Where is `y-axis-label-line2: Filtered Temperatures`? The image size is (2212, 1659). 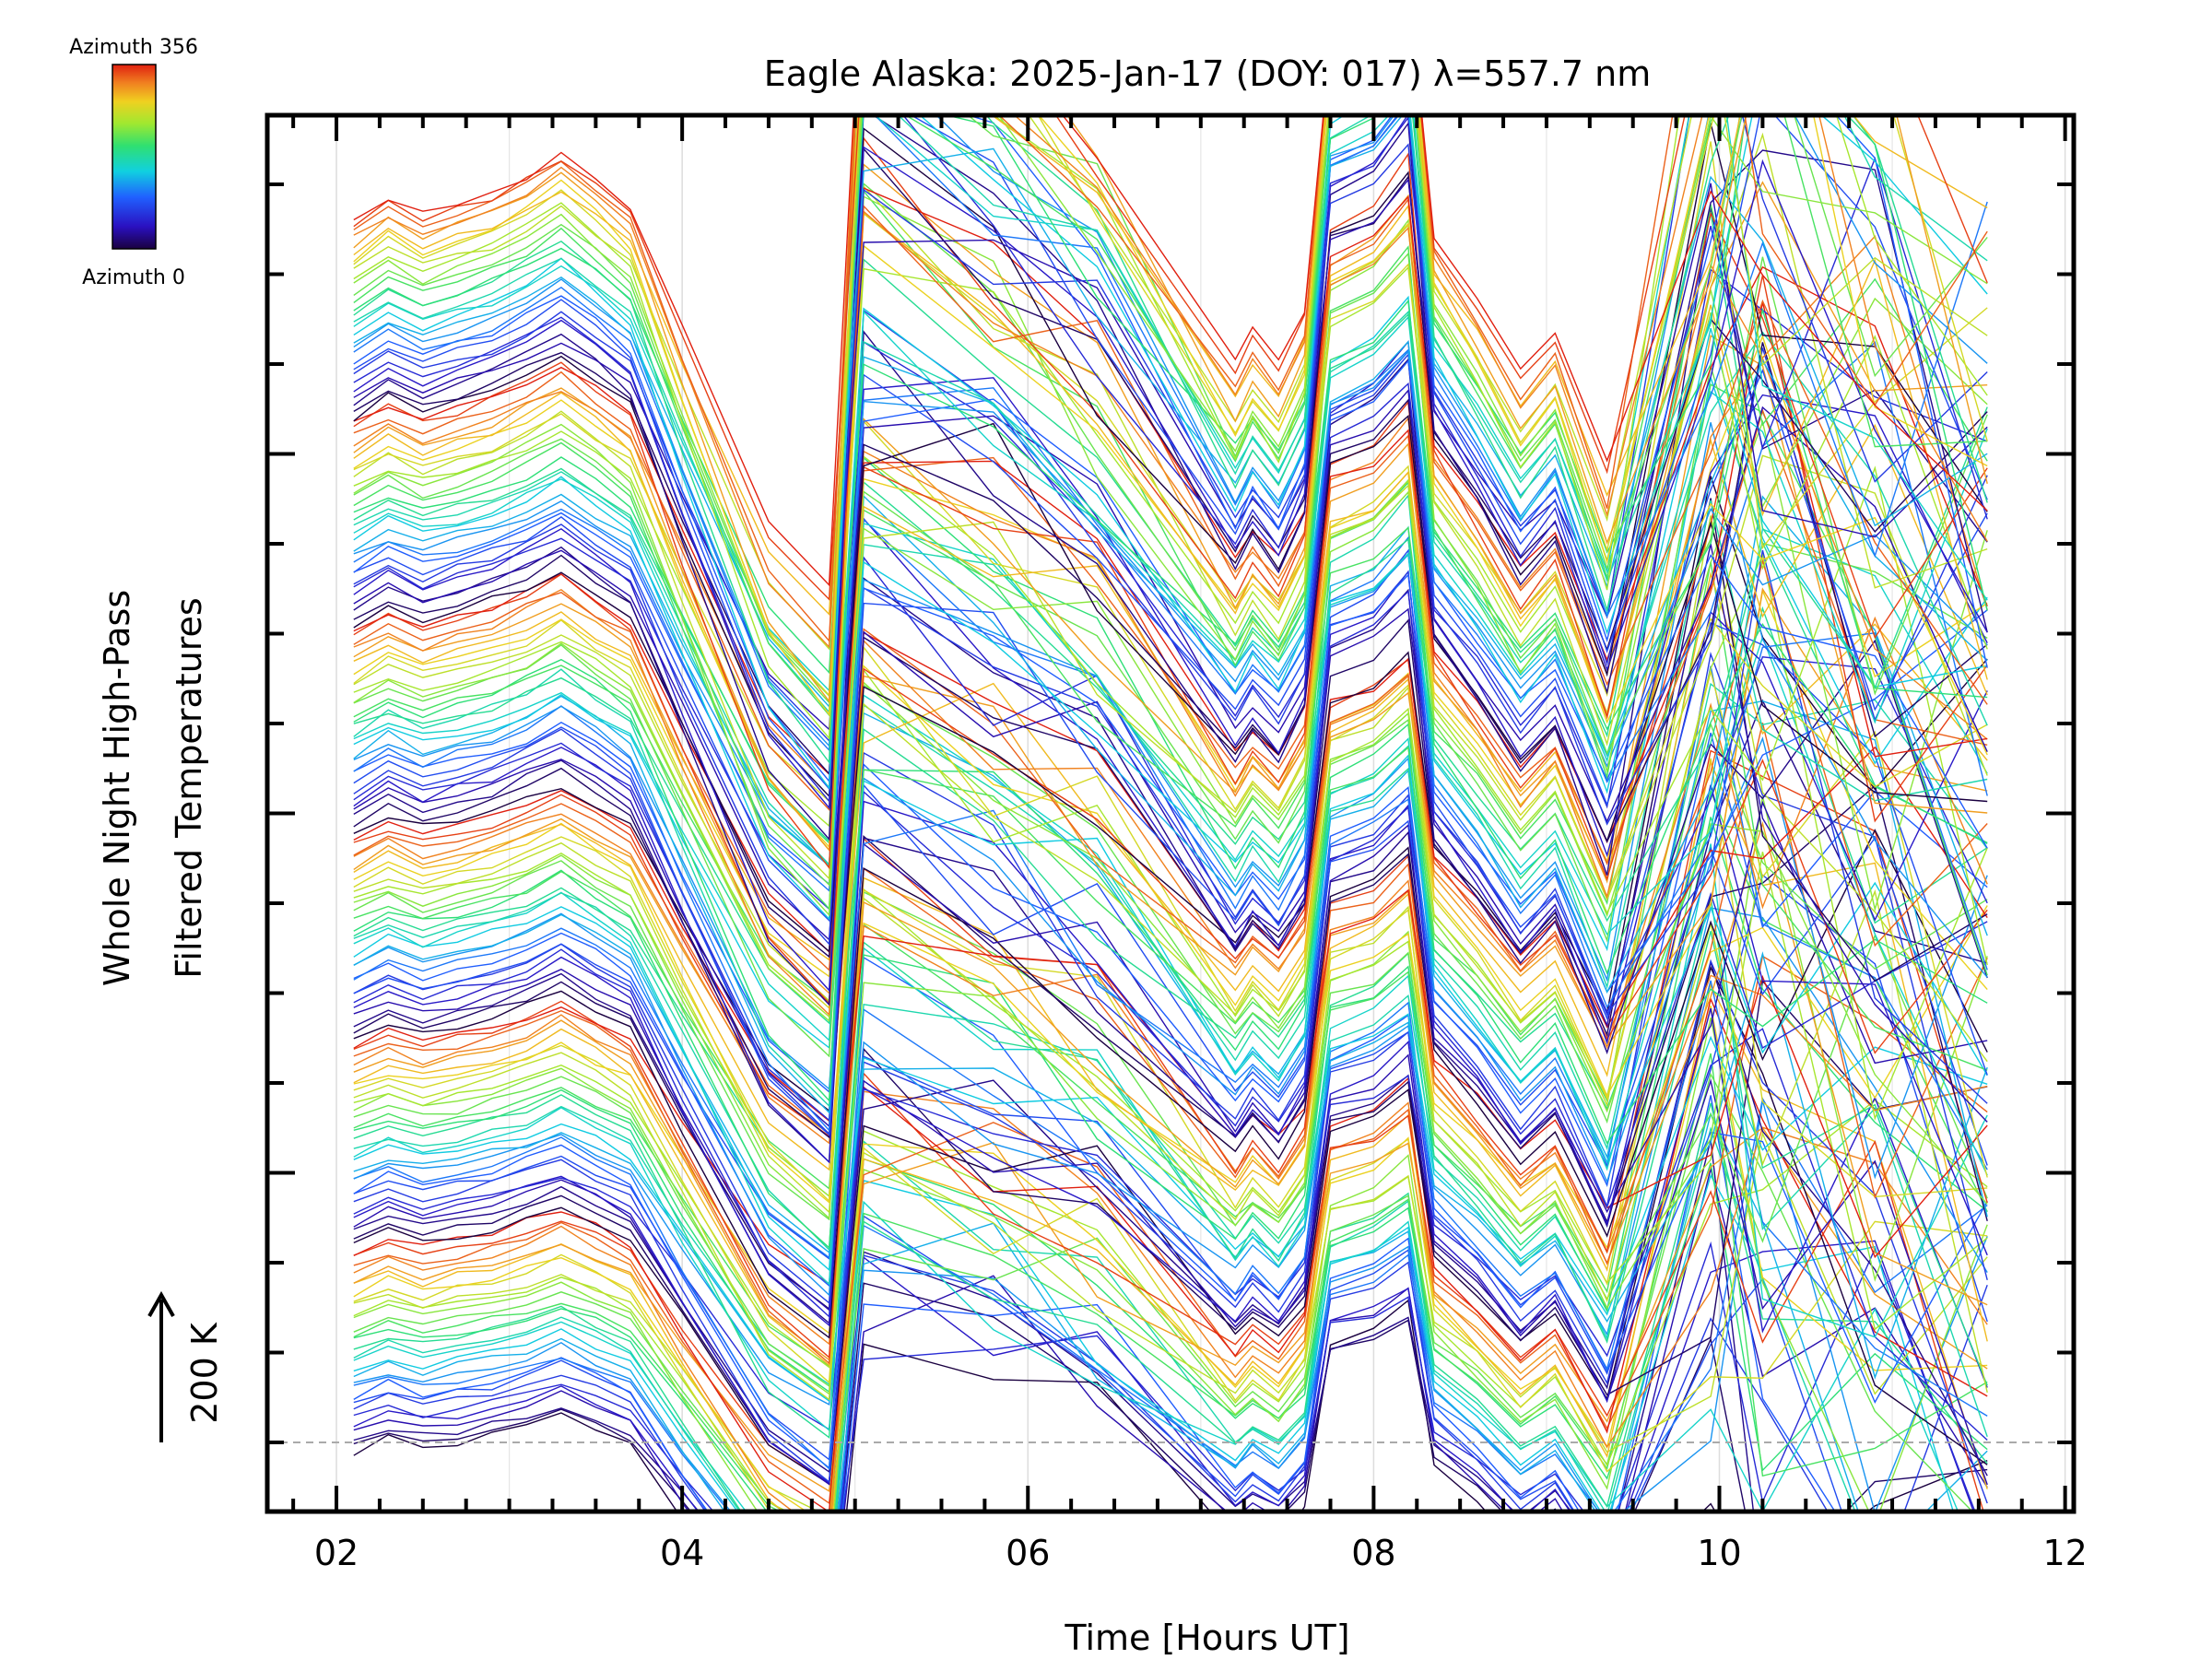 y-axis-label-line2: Filtered Temperatures is located at coordinates (189, 787).